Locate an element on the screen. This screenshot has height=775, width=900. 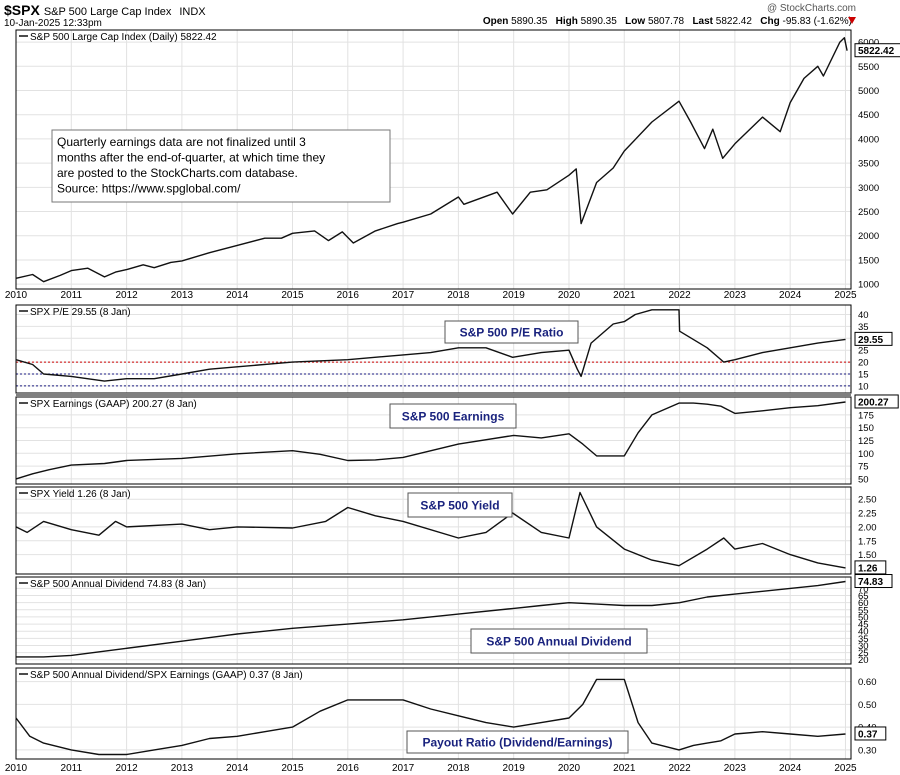
y-tick-label: 65 is located at coordinates (863, 596).